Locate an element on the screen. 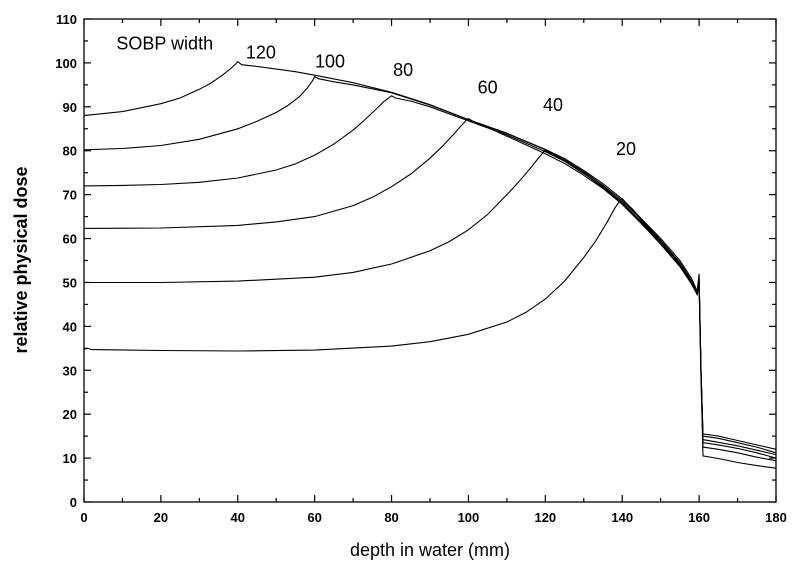 Image resolution: width=793 pixels, height=562 pixels. y-tick-label: 70 is located at coordinates (70, 195).